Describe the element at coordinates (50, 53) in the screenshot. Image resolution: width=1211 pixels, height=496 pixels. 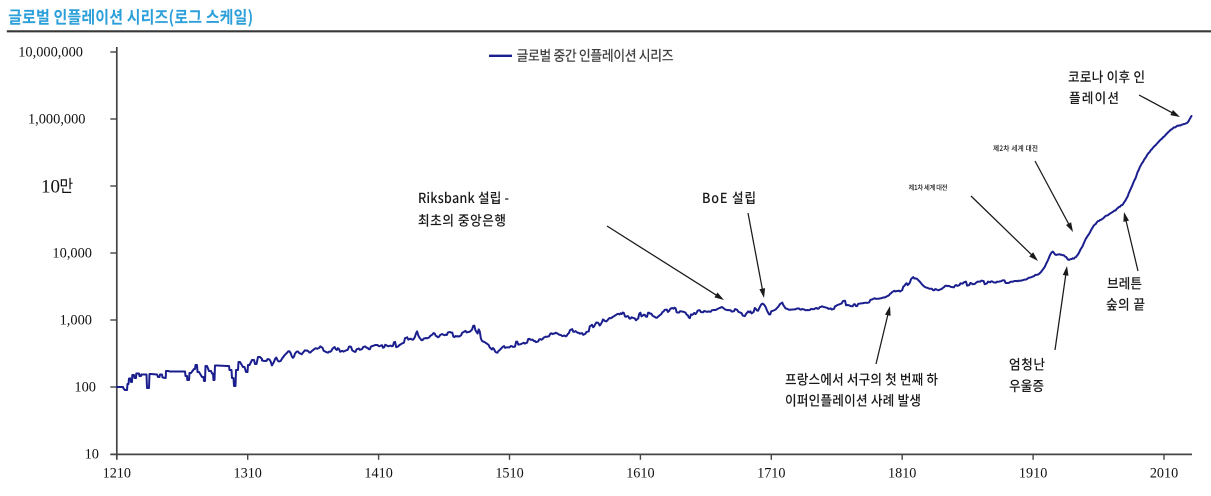
I see `svg-text: 10,000,000` at that location.